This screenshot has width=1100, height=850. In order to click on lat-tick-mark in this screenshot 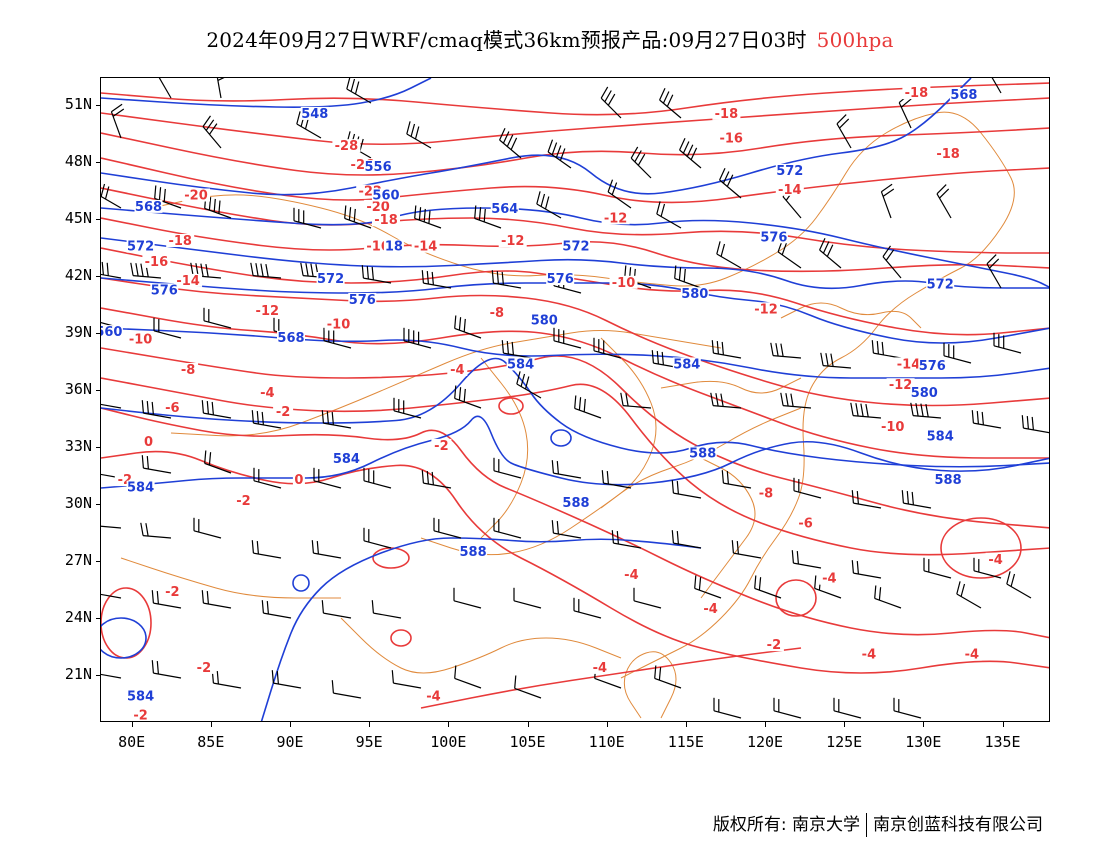, I will do `click(98, 220)`.